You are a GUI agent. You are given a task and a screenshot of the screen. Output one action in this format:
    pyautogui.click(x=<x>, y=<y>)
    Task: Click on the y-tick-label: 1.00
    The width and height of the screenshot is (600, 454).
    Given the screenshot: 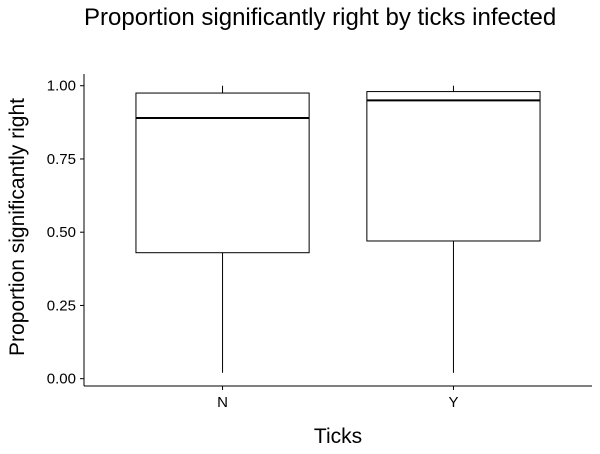 What is the action you would take?
    pyautogui.click(x=61, y=86)
    